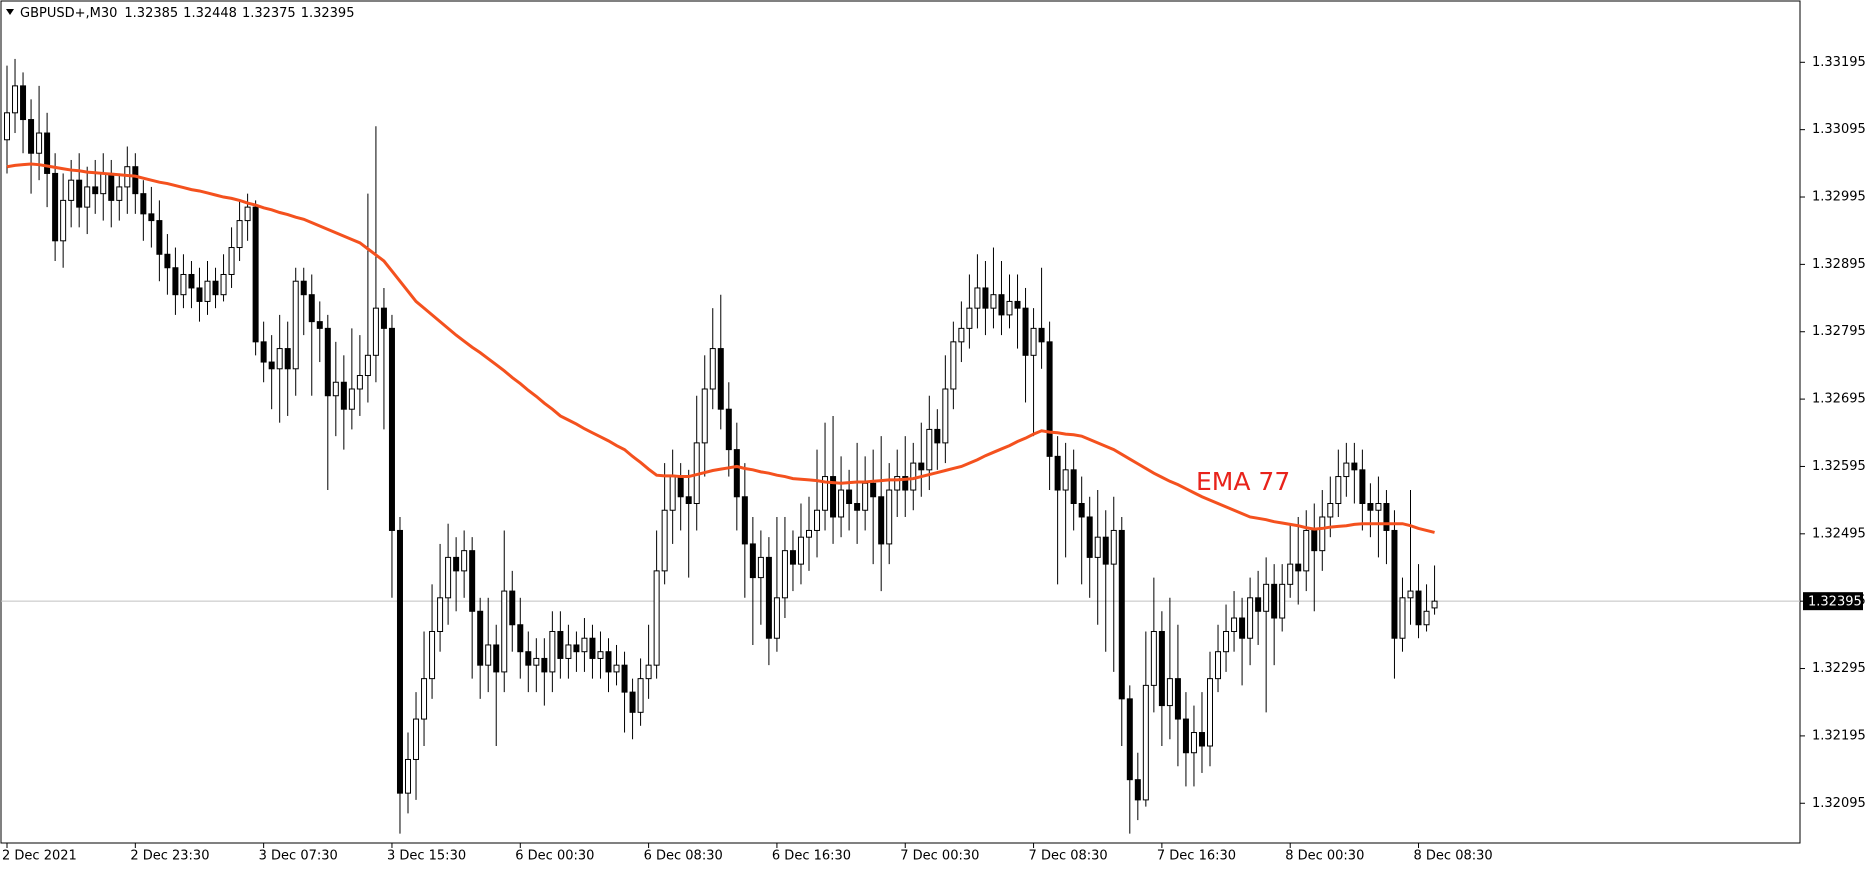 The image size is (1870, 871). Describe the element at coordinates (328, 13) in the screenshot. I see `header-close: 1.32395` at that location.